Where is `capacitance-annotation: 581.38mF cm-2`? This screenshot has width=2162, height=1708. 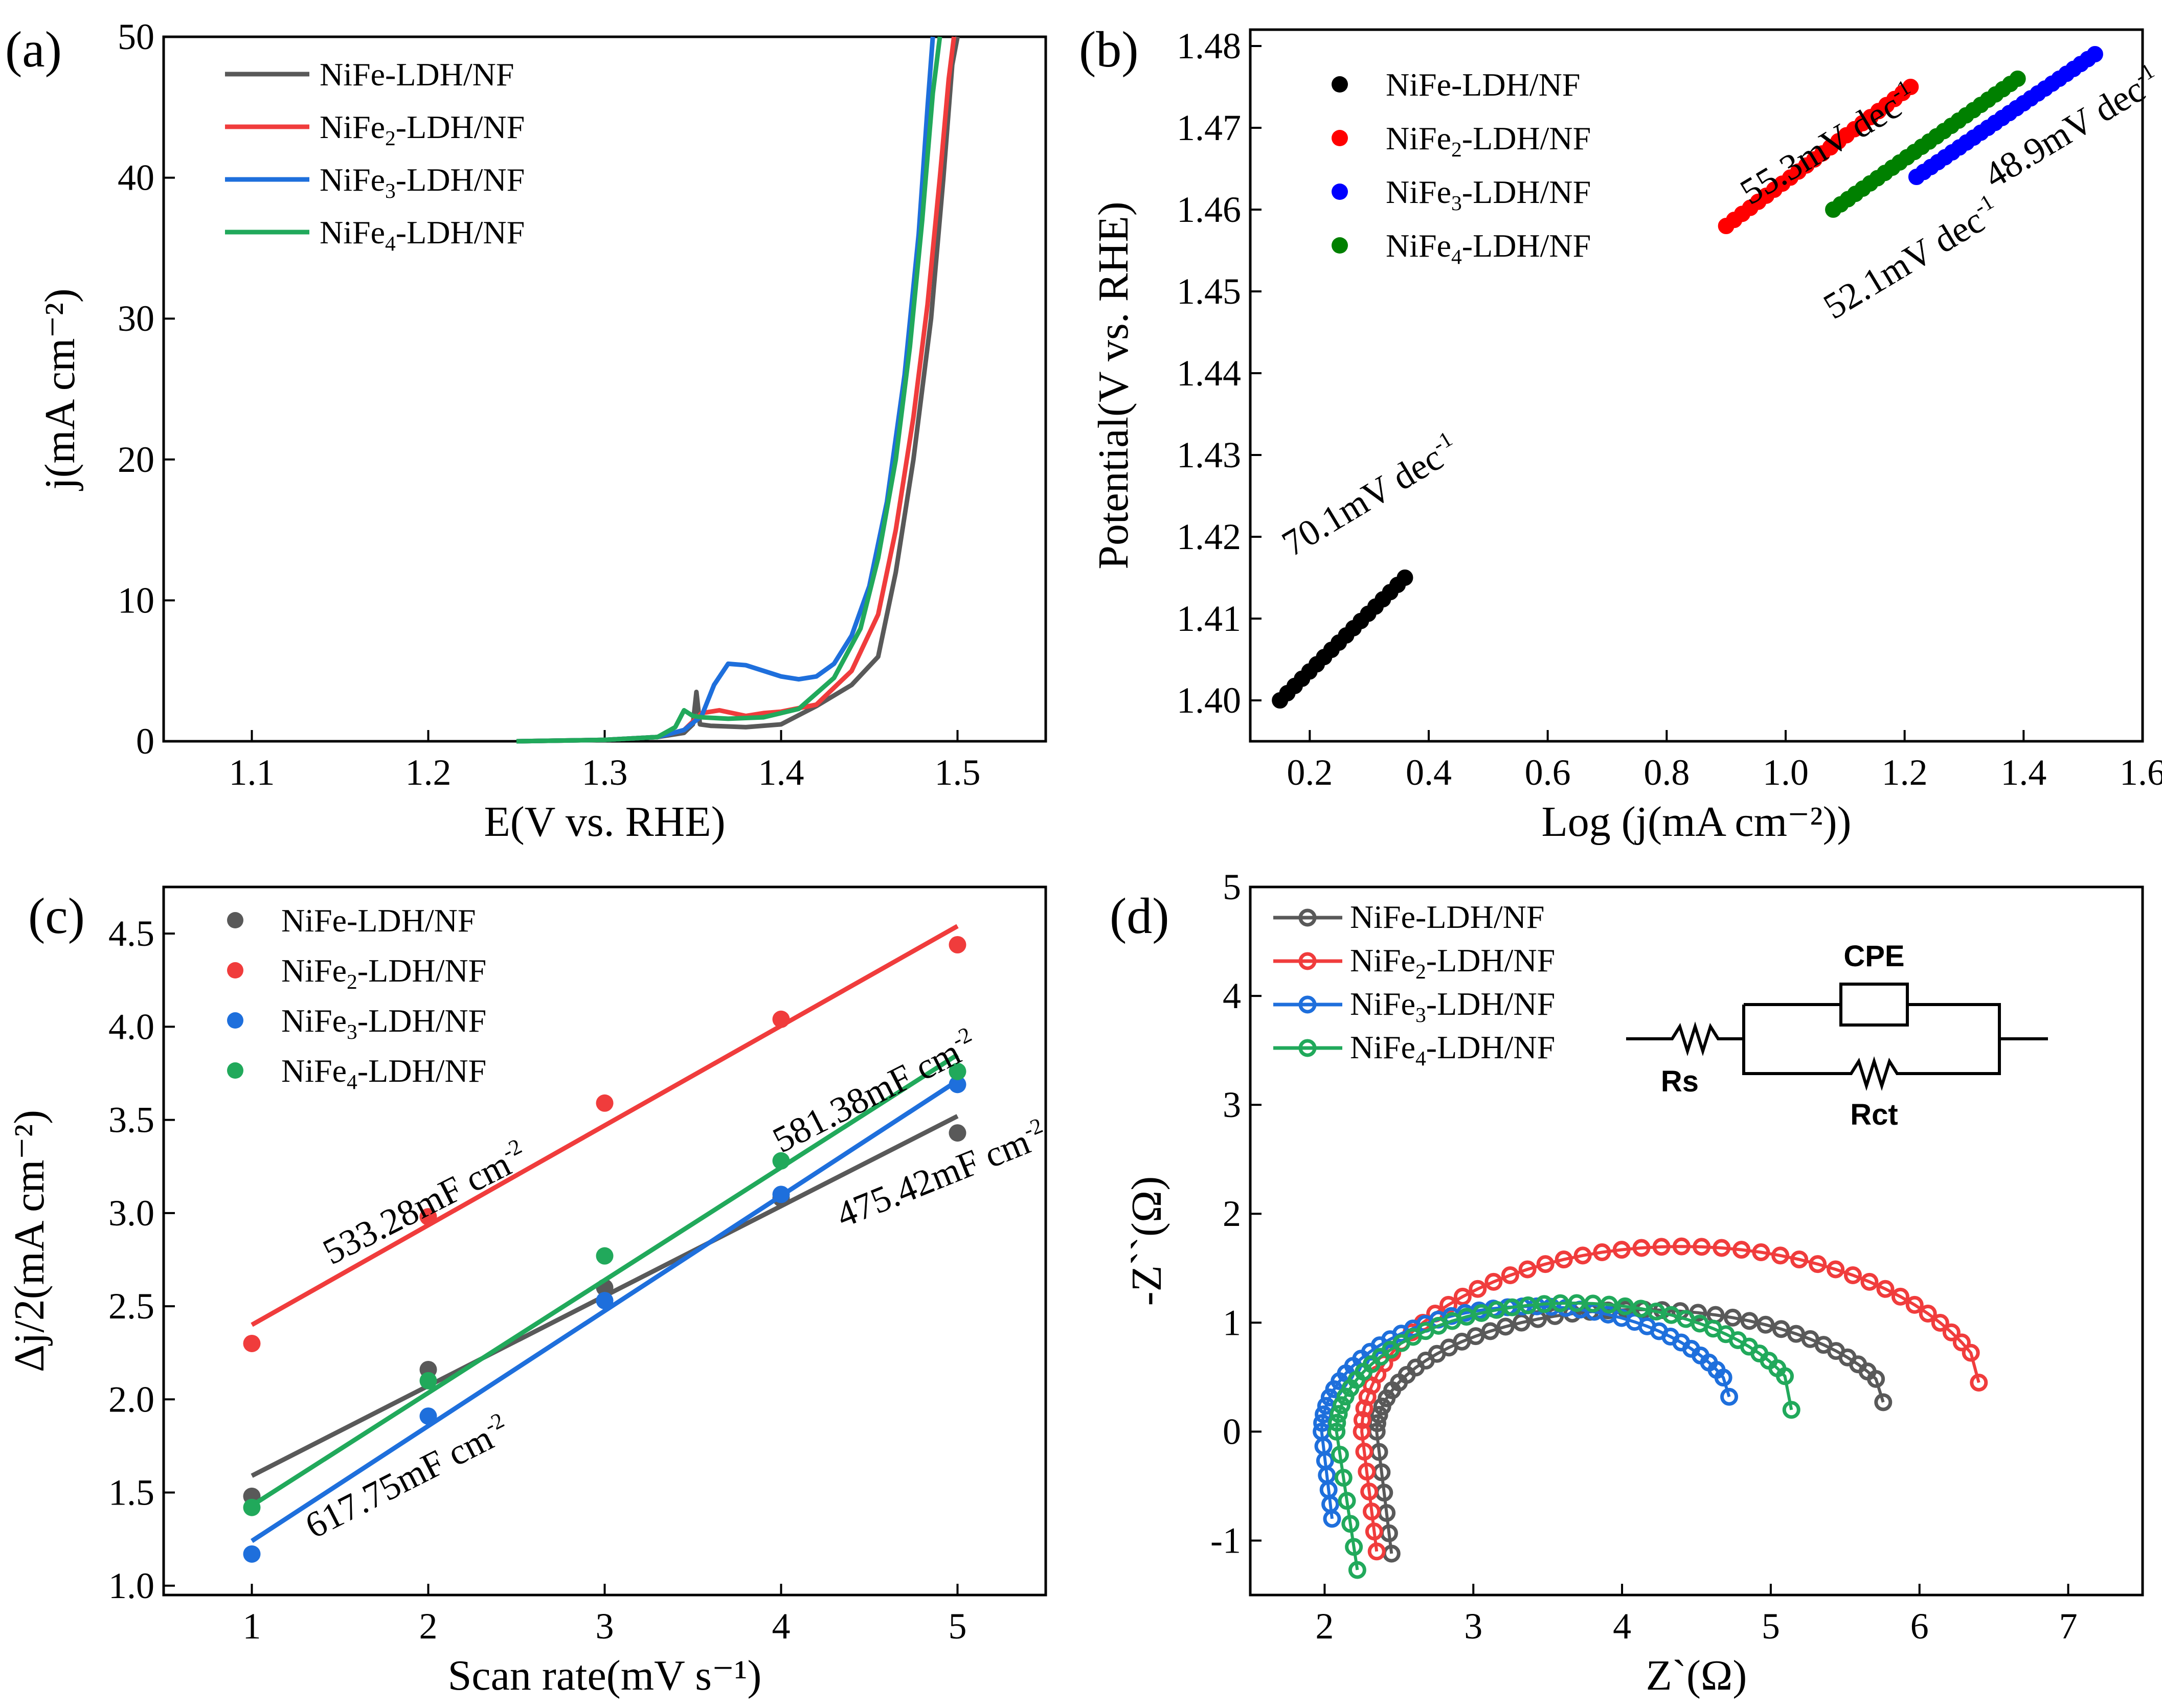
capacitance-annotation: 581.38mF cm-2 is located at coordinates (874, 1091).